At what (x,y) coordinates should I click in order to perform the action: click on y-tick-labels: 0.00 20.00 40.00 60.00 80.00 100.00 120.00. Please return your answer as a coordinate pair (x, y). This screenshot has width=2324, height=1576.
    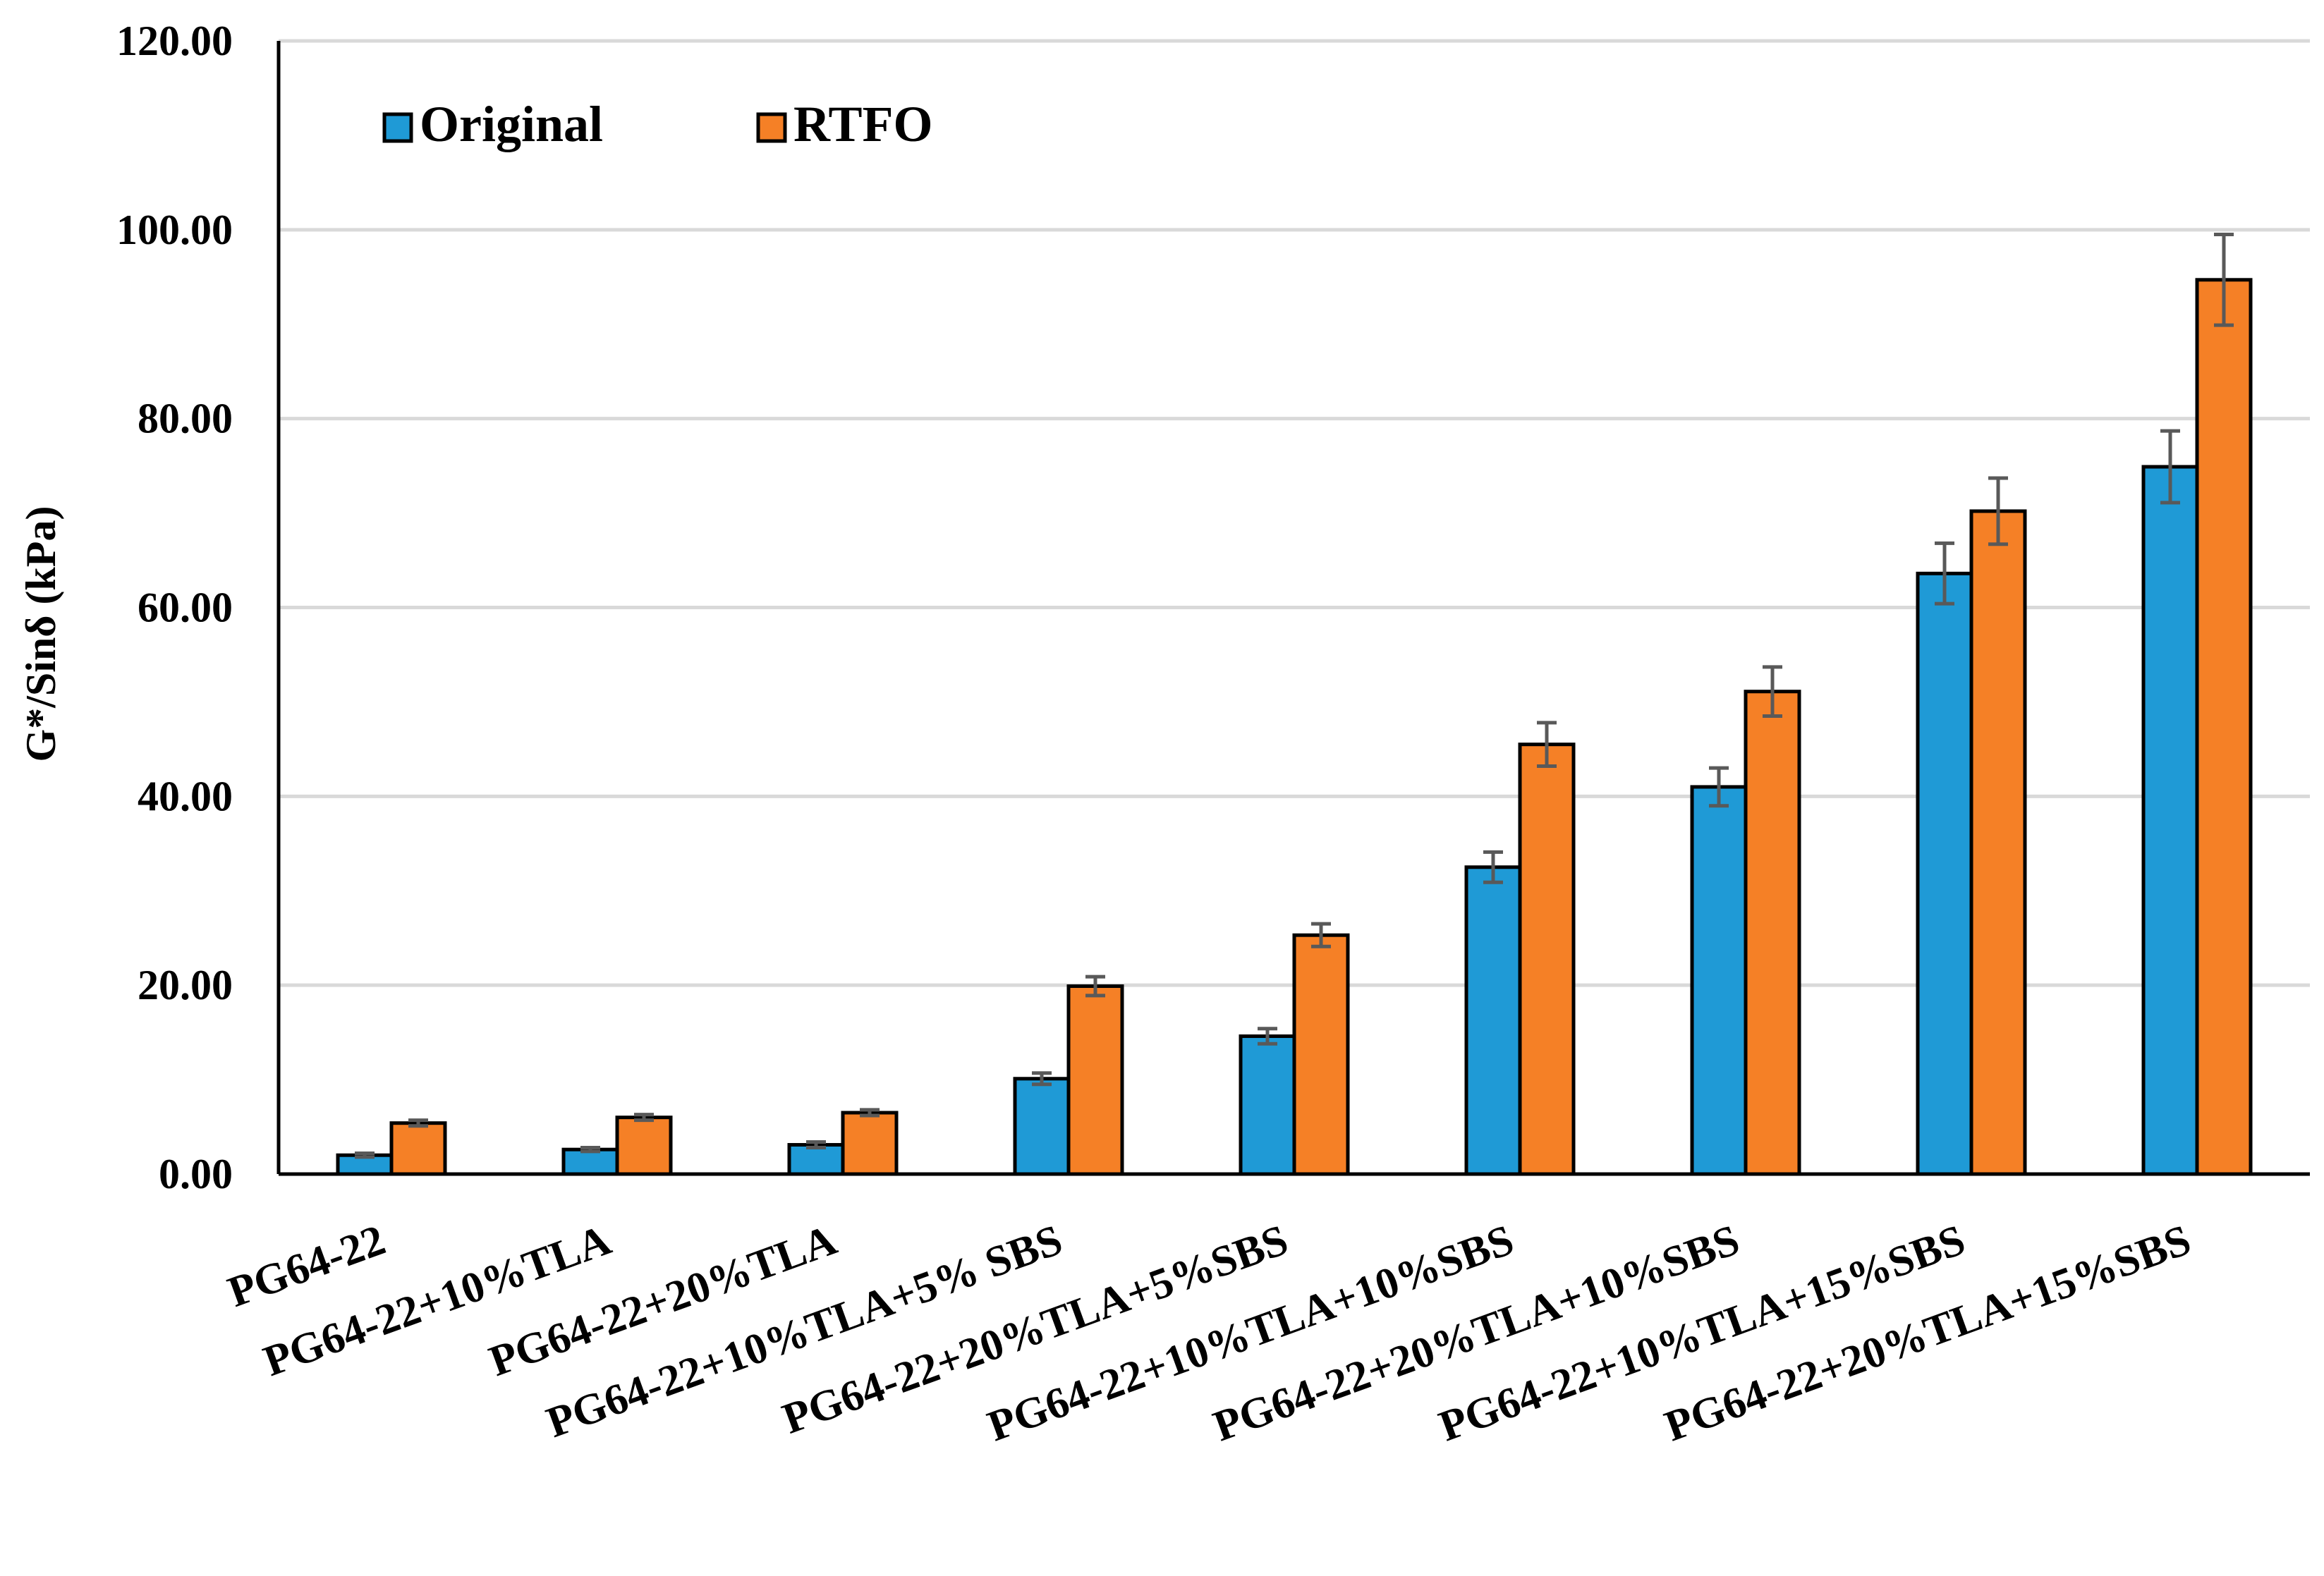
    Looking at the image, I should click on (174, 607).